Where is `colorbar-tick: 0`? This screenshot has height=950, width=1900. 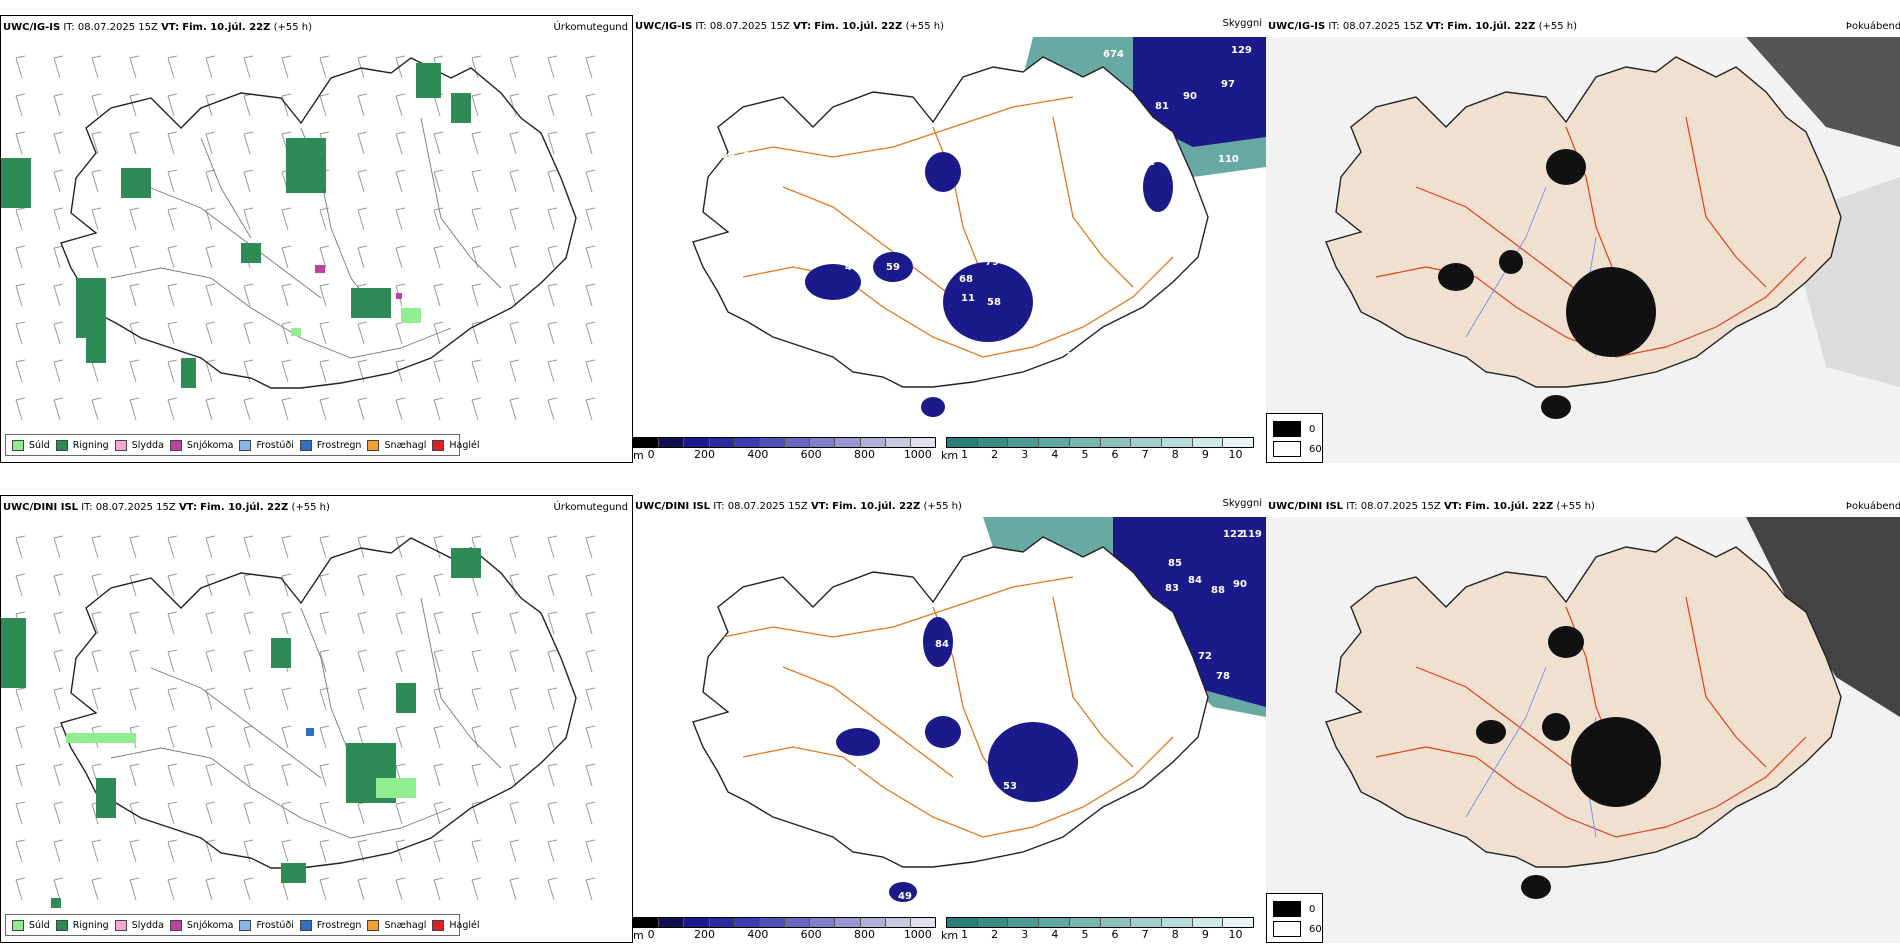
colorbar-tick: 0 is located at coordinates (651, 934).